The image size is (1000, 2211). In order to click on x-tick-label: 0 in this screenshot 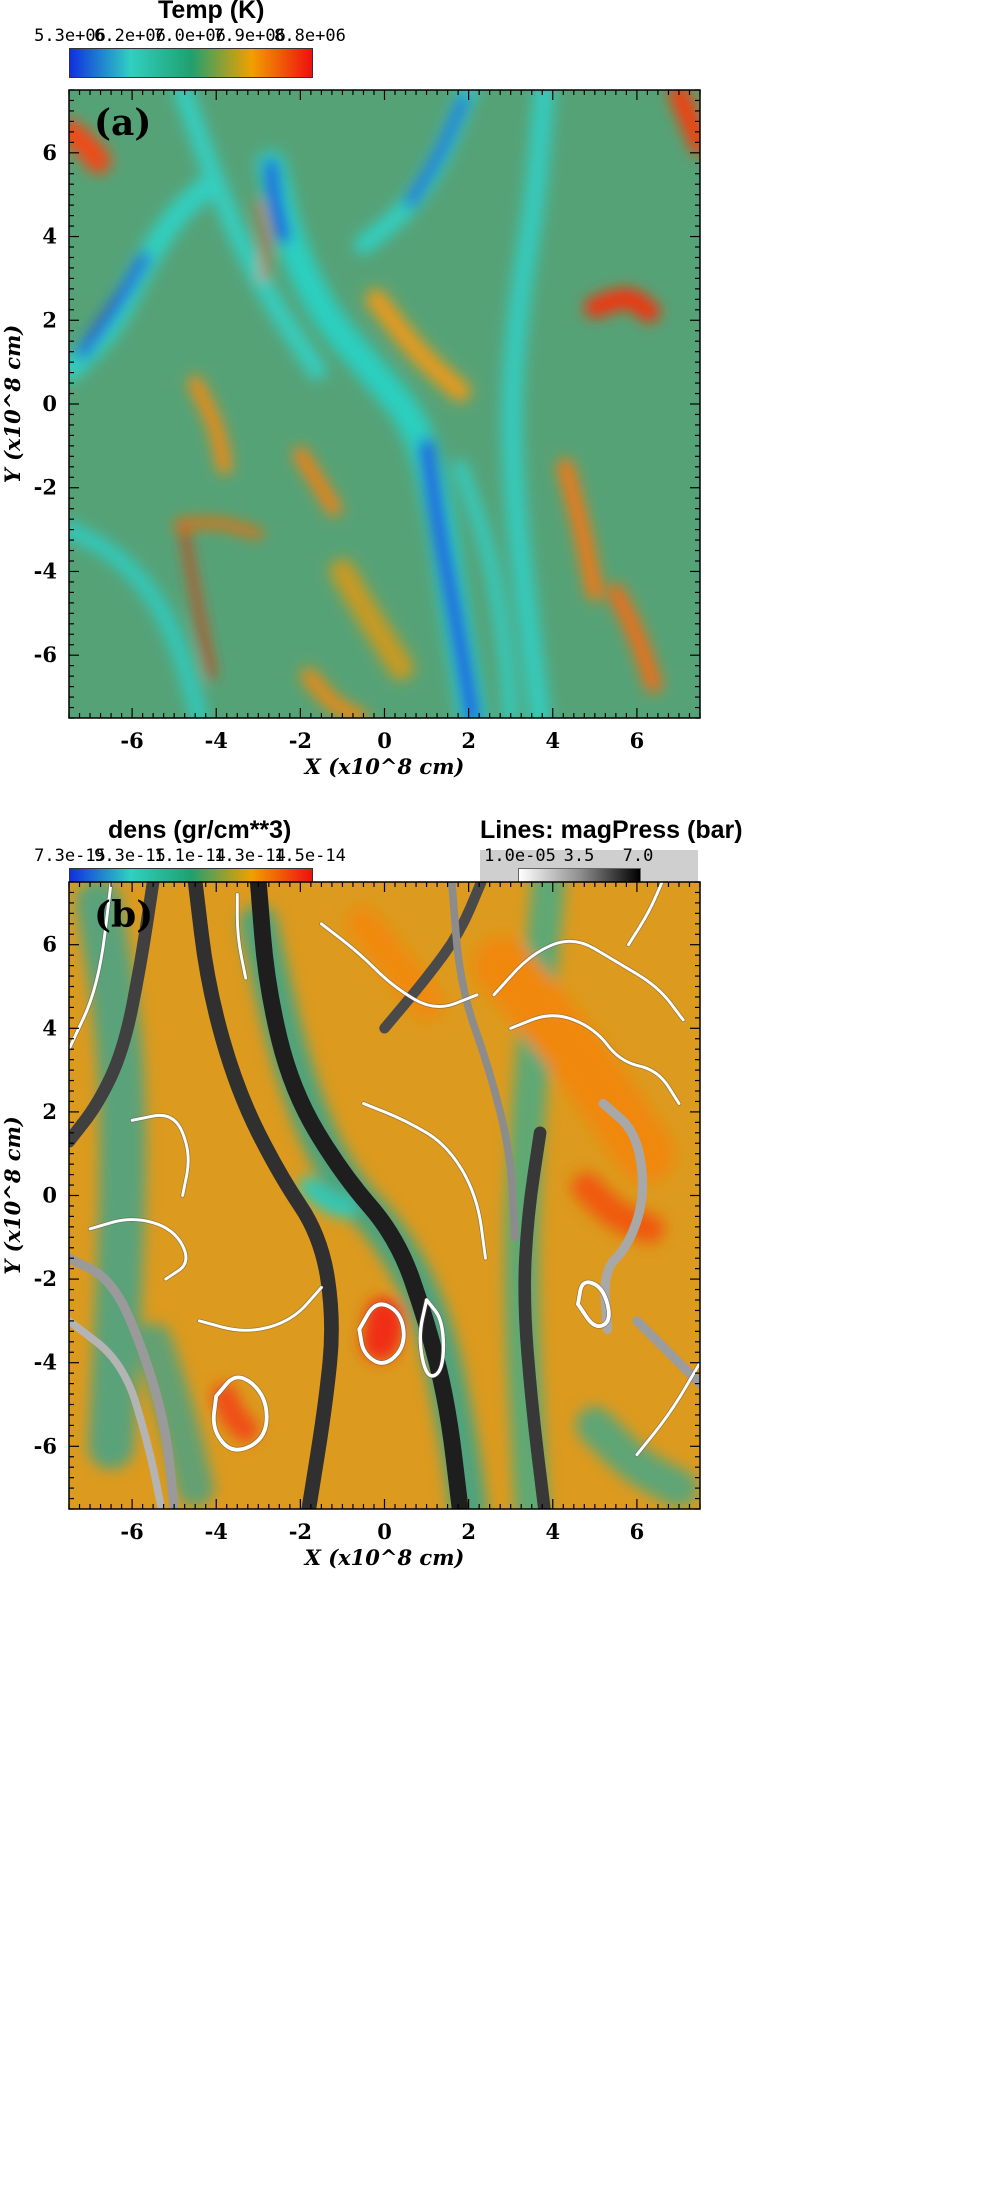, I will do `click(384, 1531)`.